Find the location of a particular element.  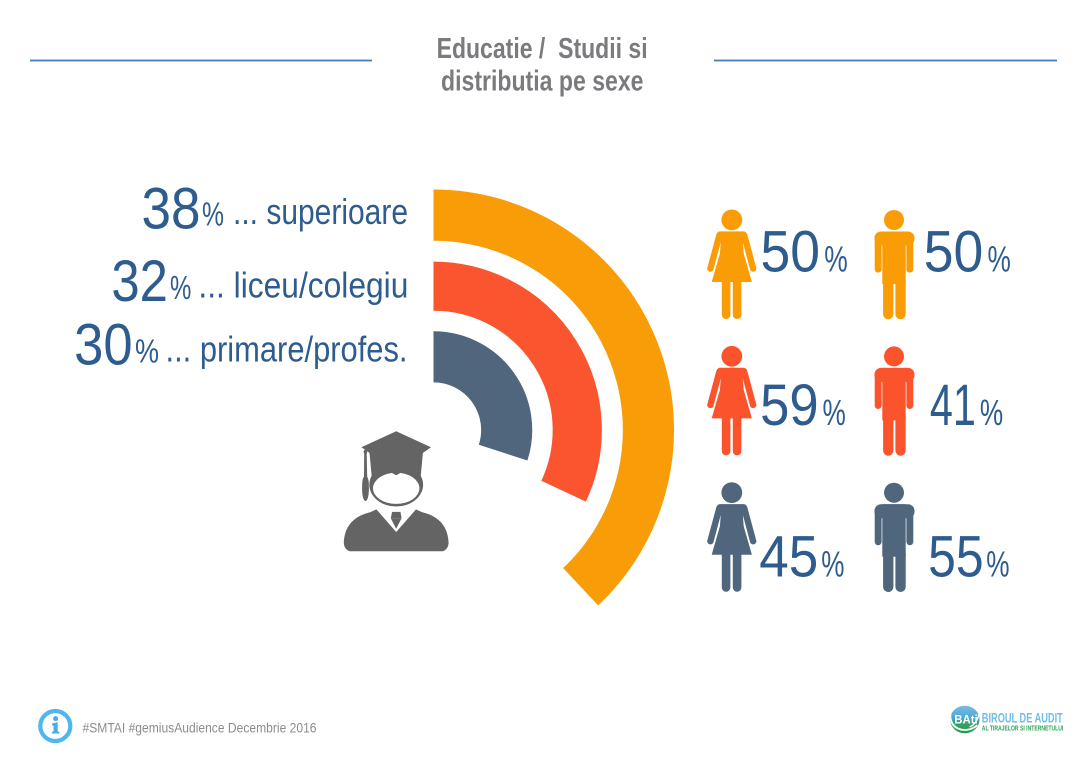

svg-text: AL TIRAJELOR SI INTERNETULUI is located at coordinates (1023, 728).